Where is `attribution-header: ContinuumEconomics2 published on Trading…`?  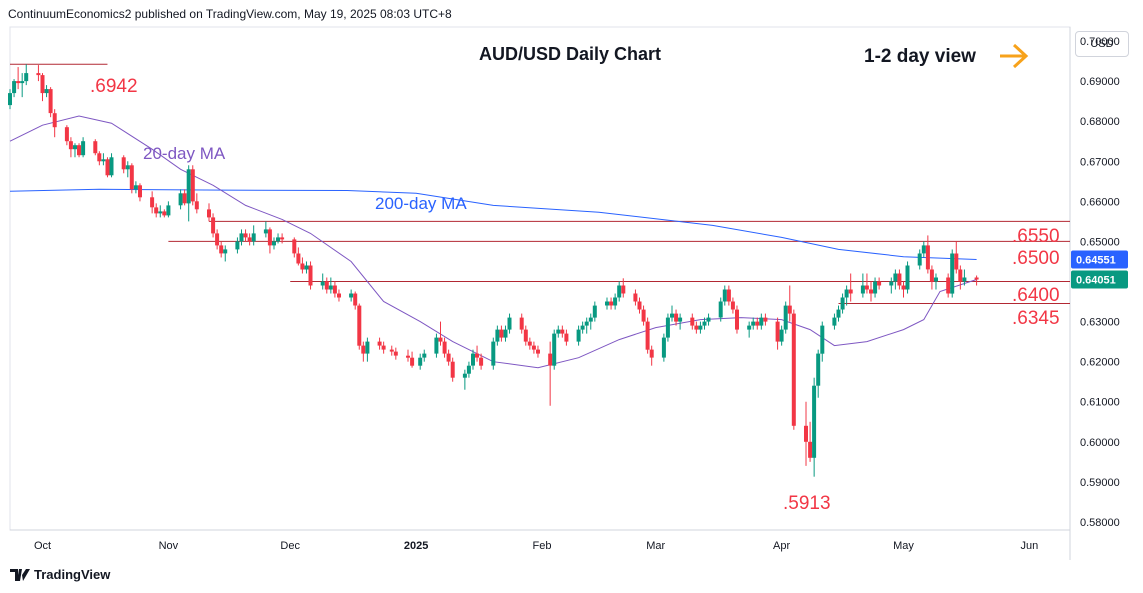 attribution-header: ContinuumEconomics2 published on Trading… is located at coordinates (230, 14).